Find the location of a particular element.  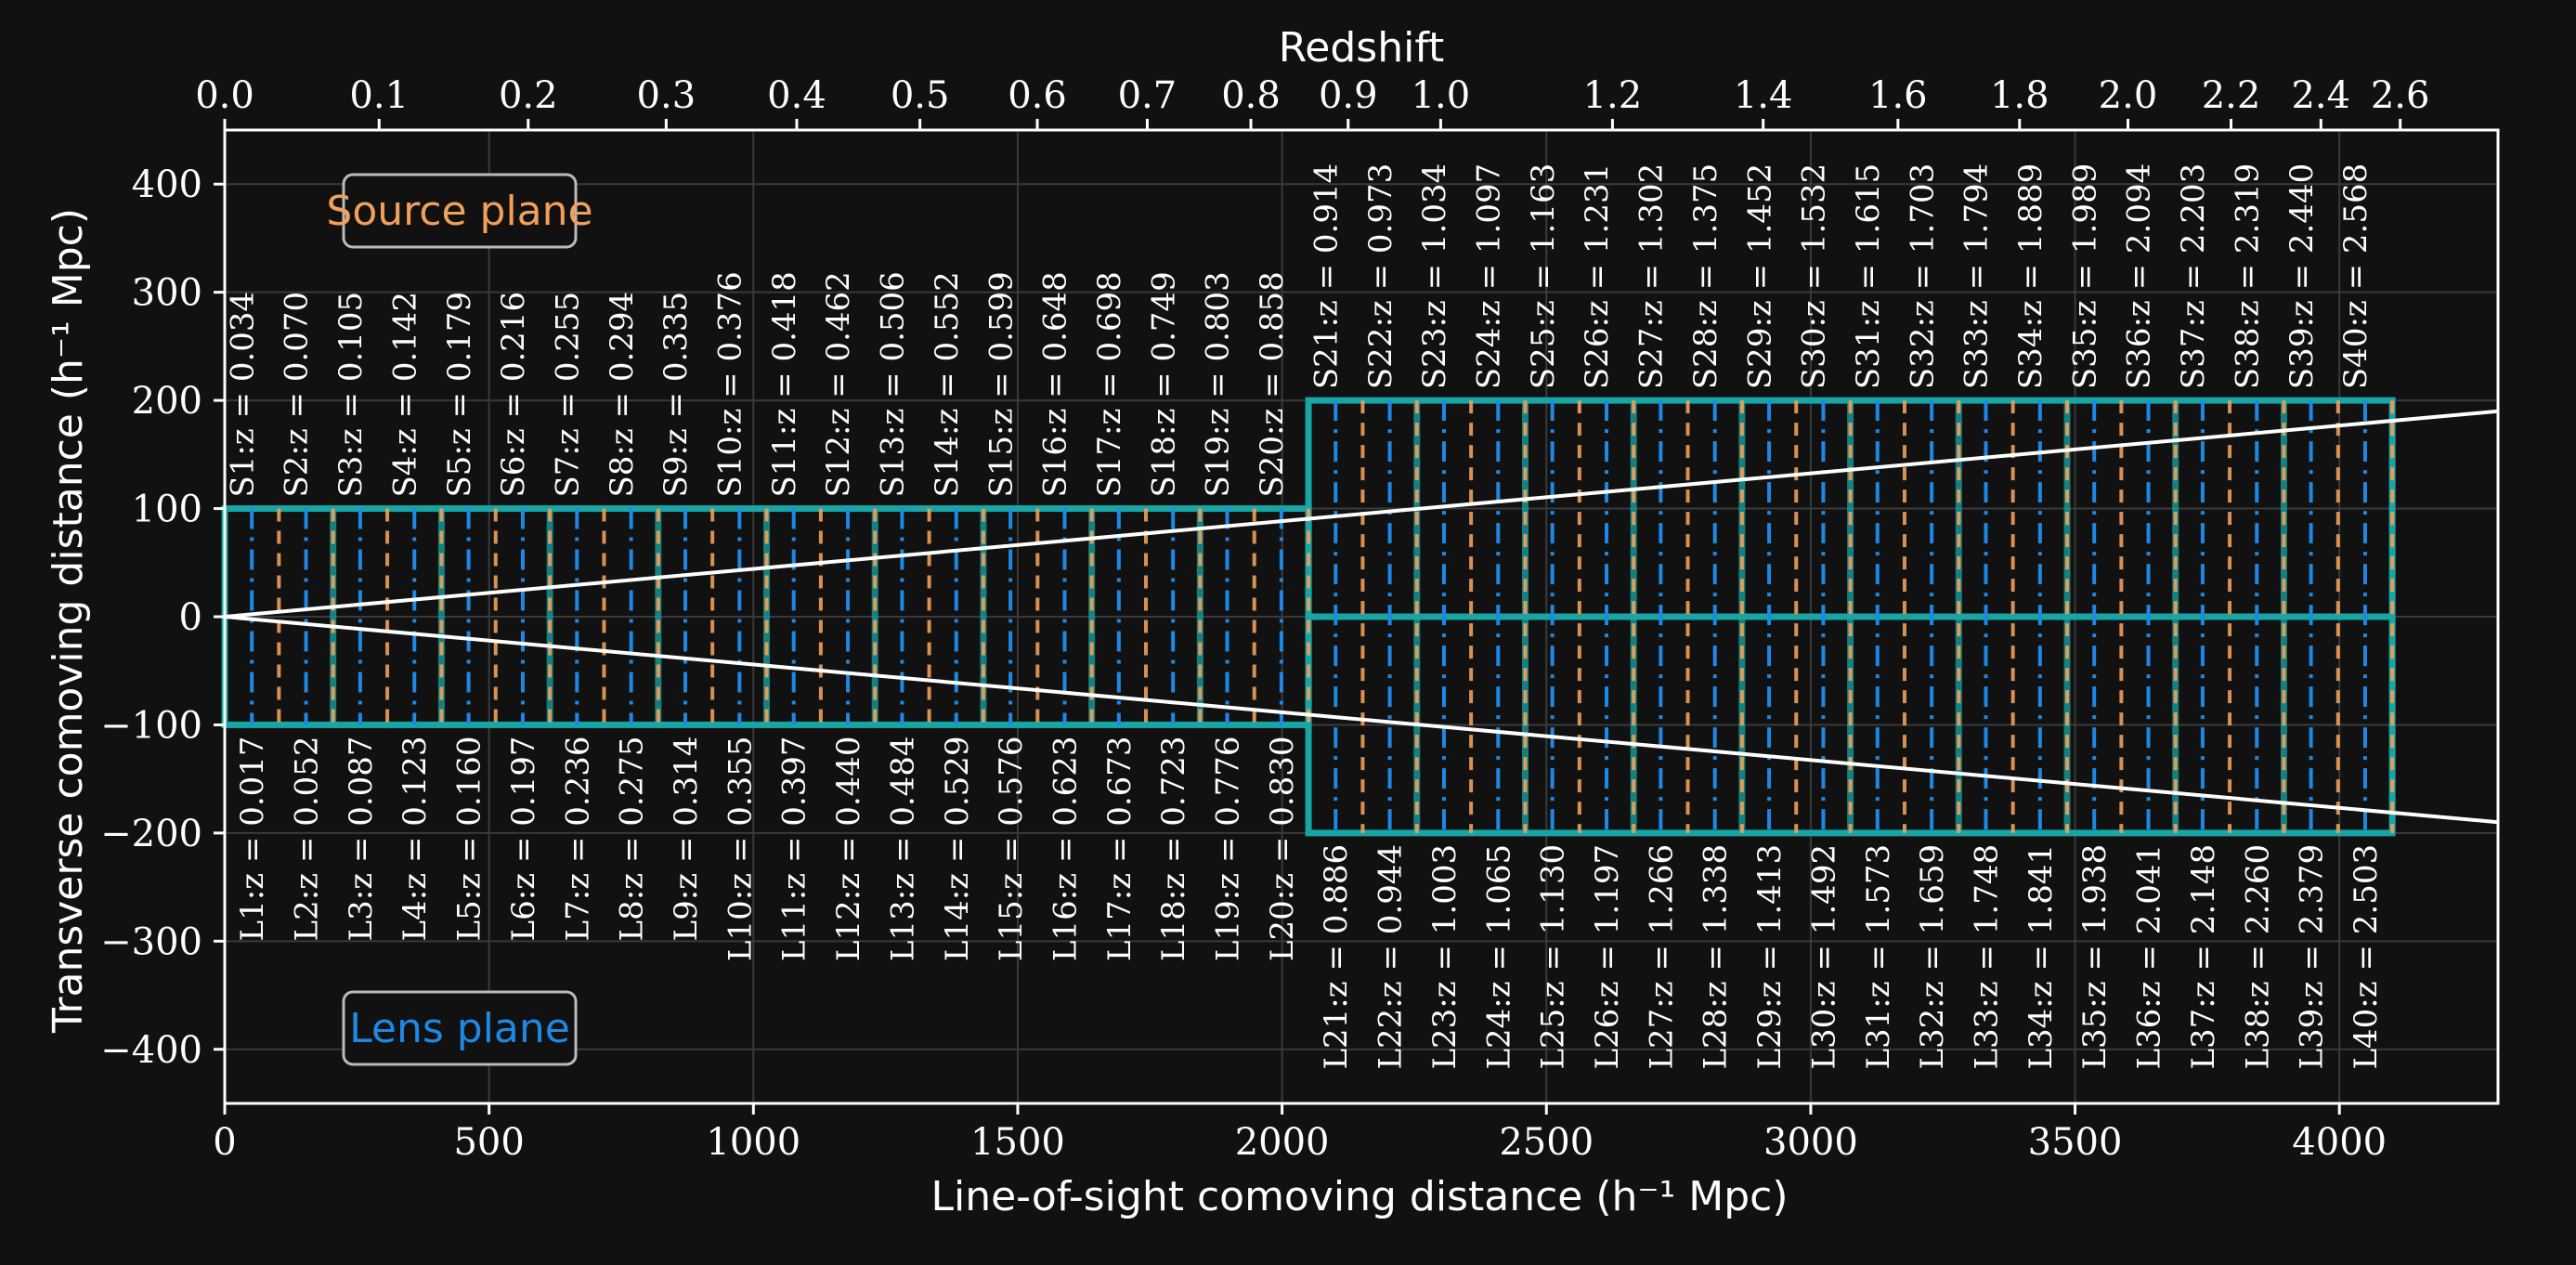

lens-plane-label: L2:z = 0.052 is located at coordinates (307, 838).